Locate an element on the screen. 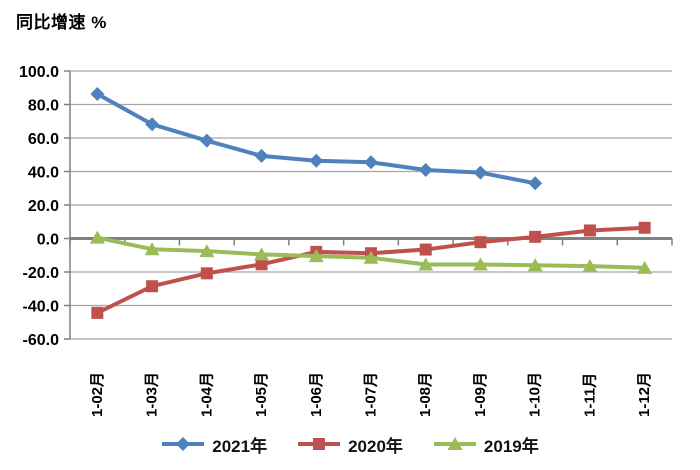  legend-marker-diamond-icon is located at coordinates (183, 444).